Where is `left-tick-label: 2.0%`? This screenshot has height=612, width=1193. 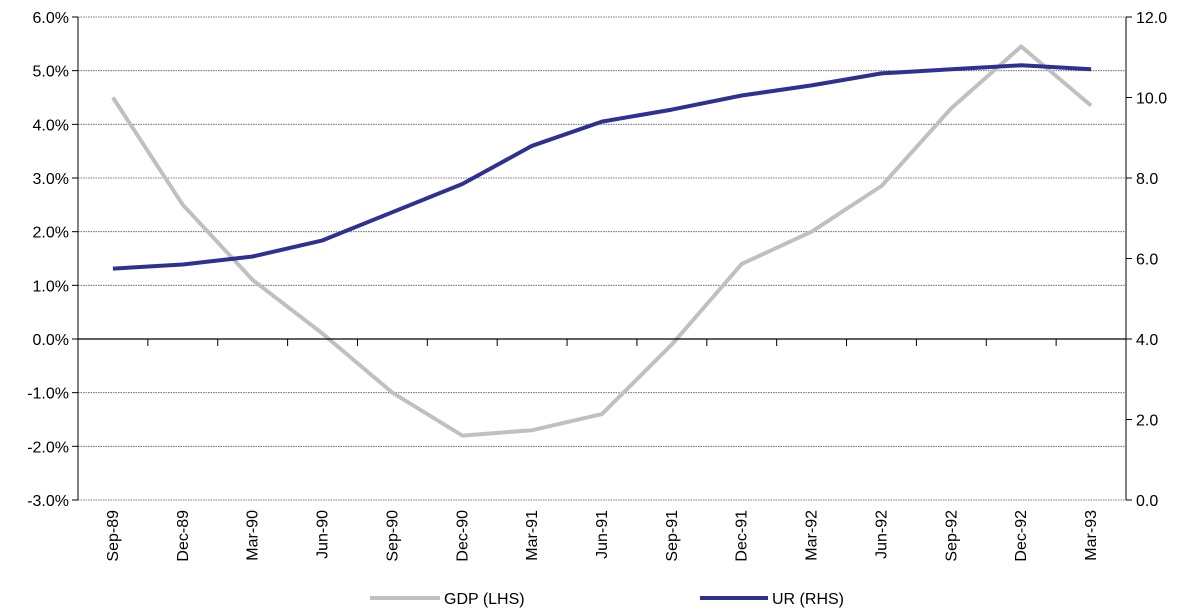
left-tick-label: 2.0% is located at coordinates (51, 233).